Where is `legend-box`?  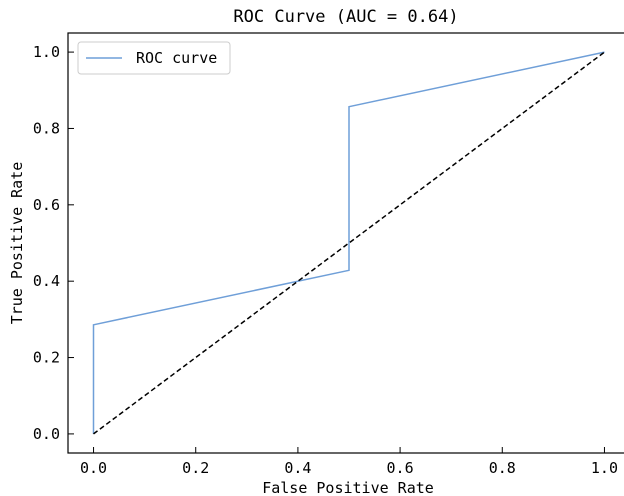
legend-box is located at coordinates (154, 58).